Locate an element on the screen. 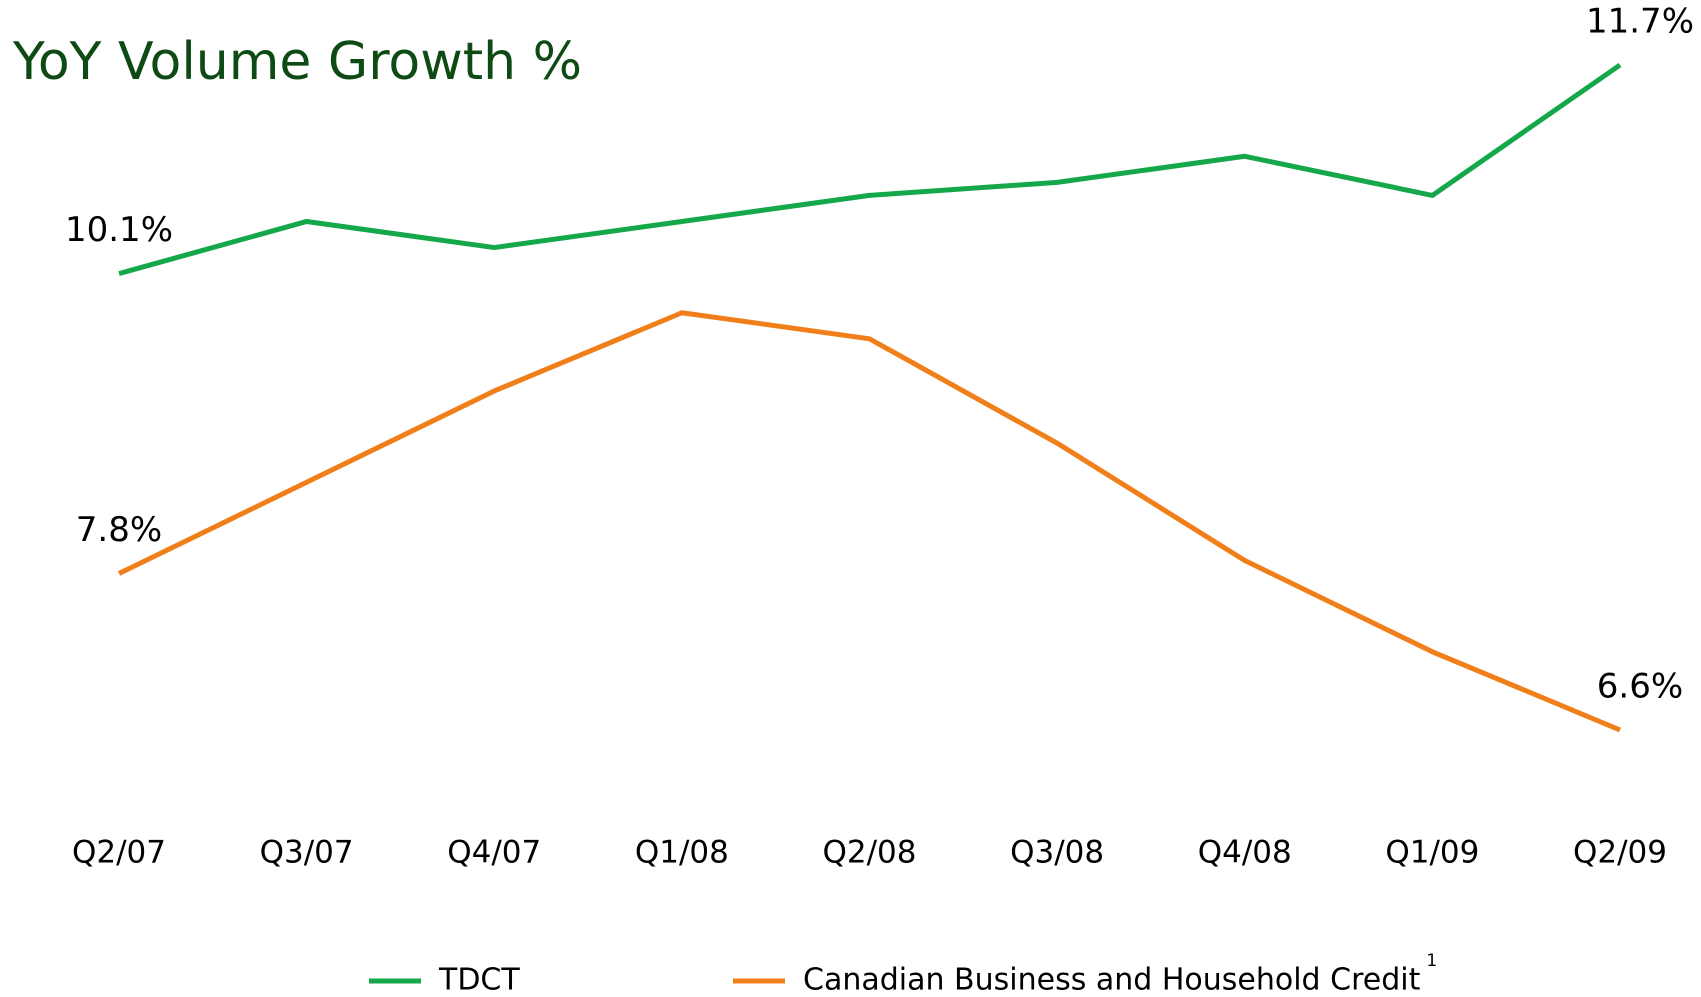 The width and height of the screenshot is (1701, 997). x-tick-label: Q4/07 is located at coordinates (494, 853).